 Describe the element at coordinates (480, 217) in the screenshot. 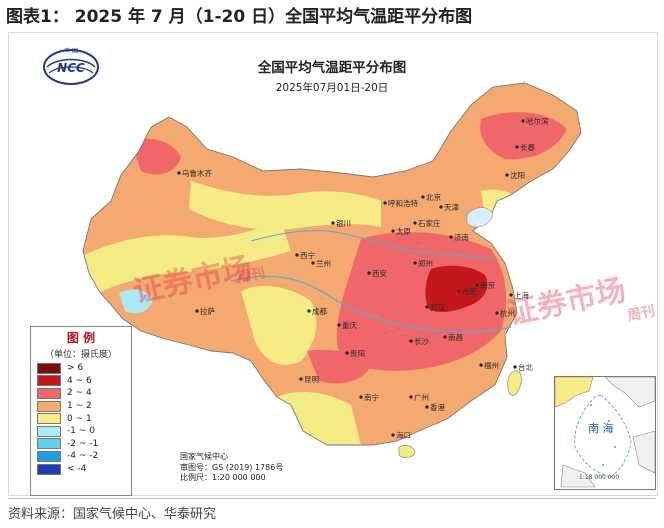

I see `bohai-sea` at that location.